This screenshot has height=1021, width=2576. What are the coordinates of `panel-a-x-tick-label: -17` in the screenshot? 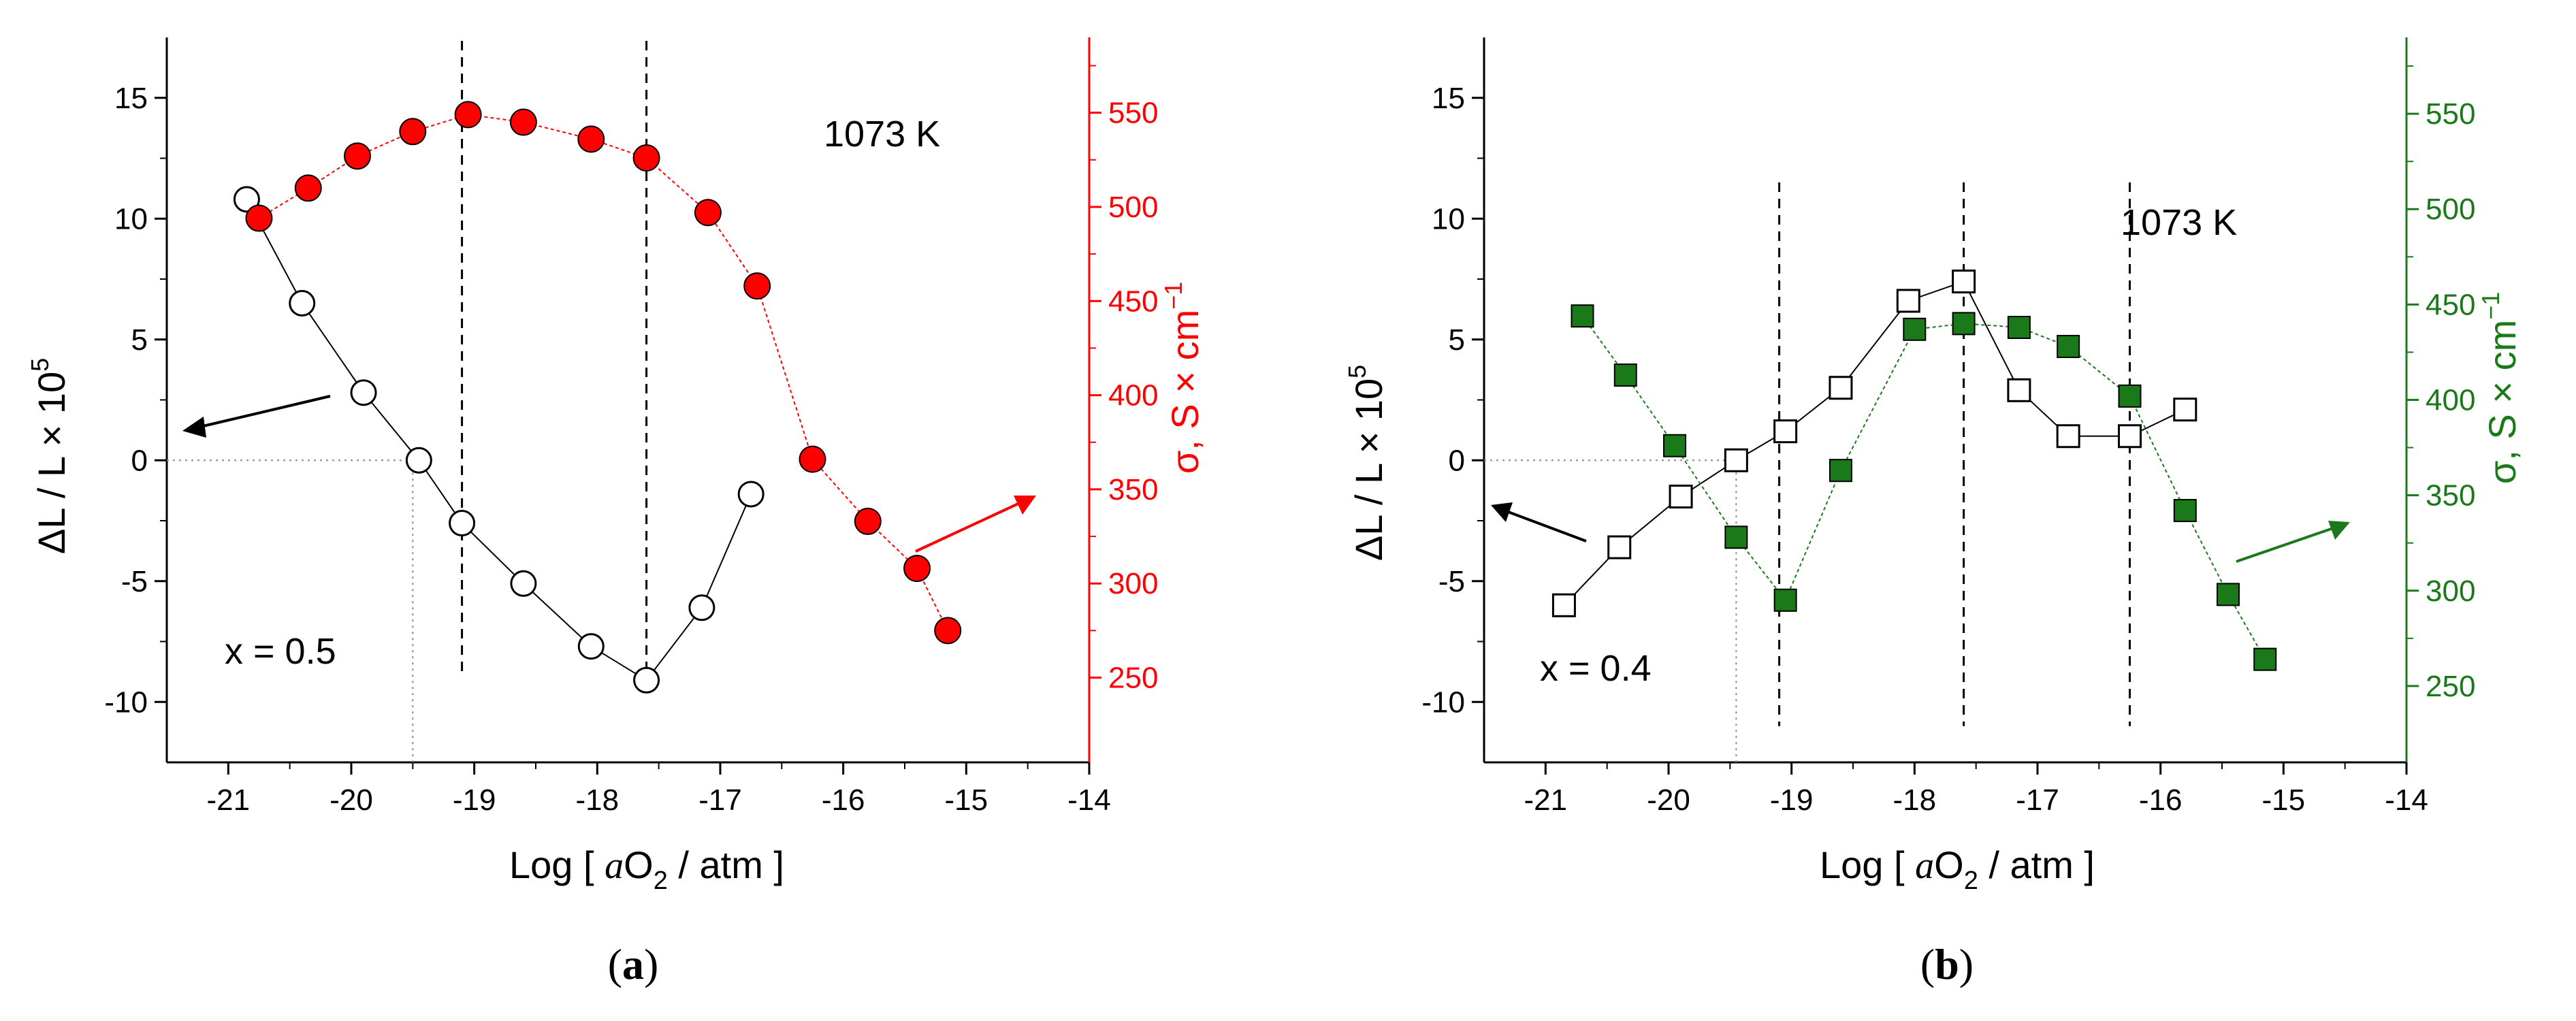 It's located at (720, 800).